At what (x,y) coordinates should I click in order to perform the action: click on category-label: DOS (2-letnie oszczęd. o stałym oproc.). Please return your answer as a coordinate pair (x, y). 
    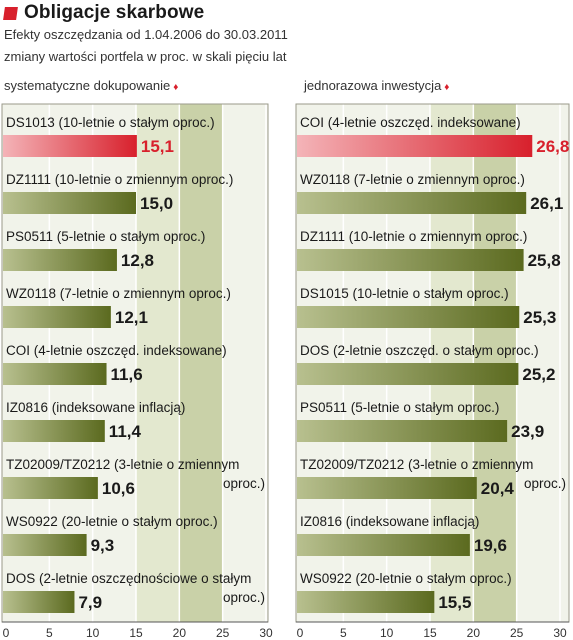
    Looking at the image, I should click on (419, 350).